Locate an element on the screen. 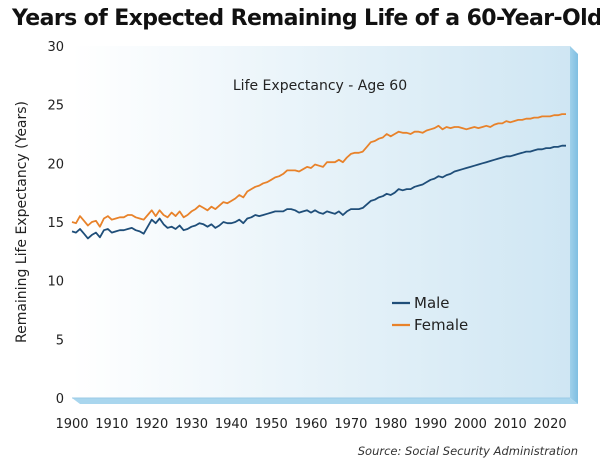 The height and width of the screenshot is (470, 600). x-tick-label: 2010 is located at coordinates (510, 424).